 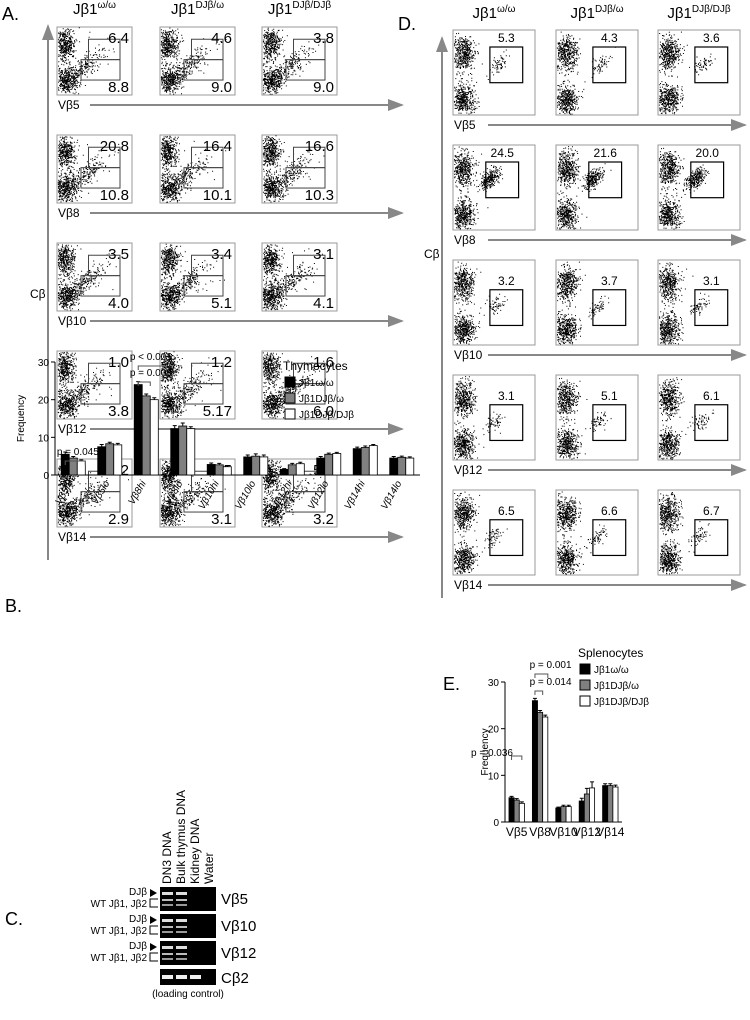 I want to click on header-main: Jβ1, so click(x=679, y=13).